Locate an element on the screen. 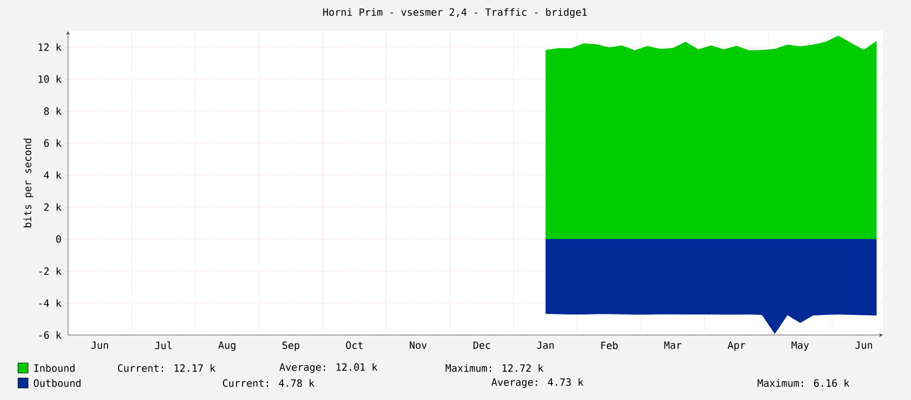 The image size is (911, 400). text: Maximum: 6.16 k is located at coordinates (804, 383).